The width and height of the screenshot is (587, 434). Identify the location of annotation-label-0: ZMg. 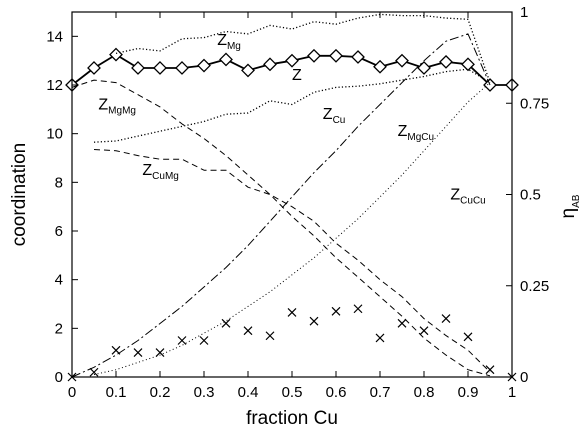
(229, 42).